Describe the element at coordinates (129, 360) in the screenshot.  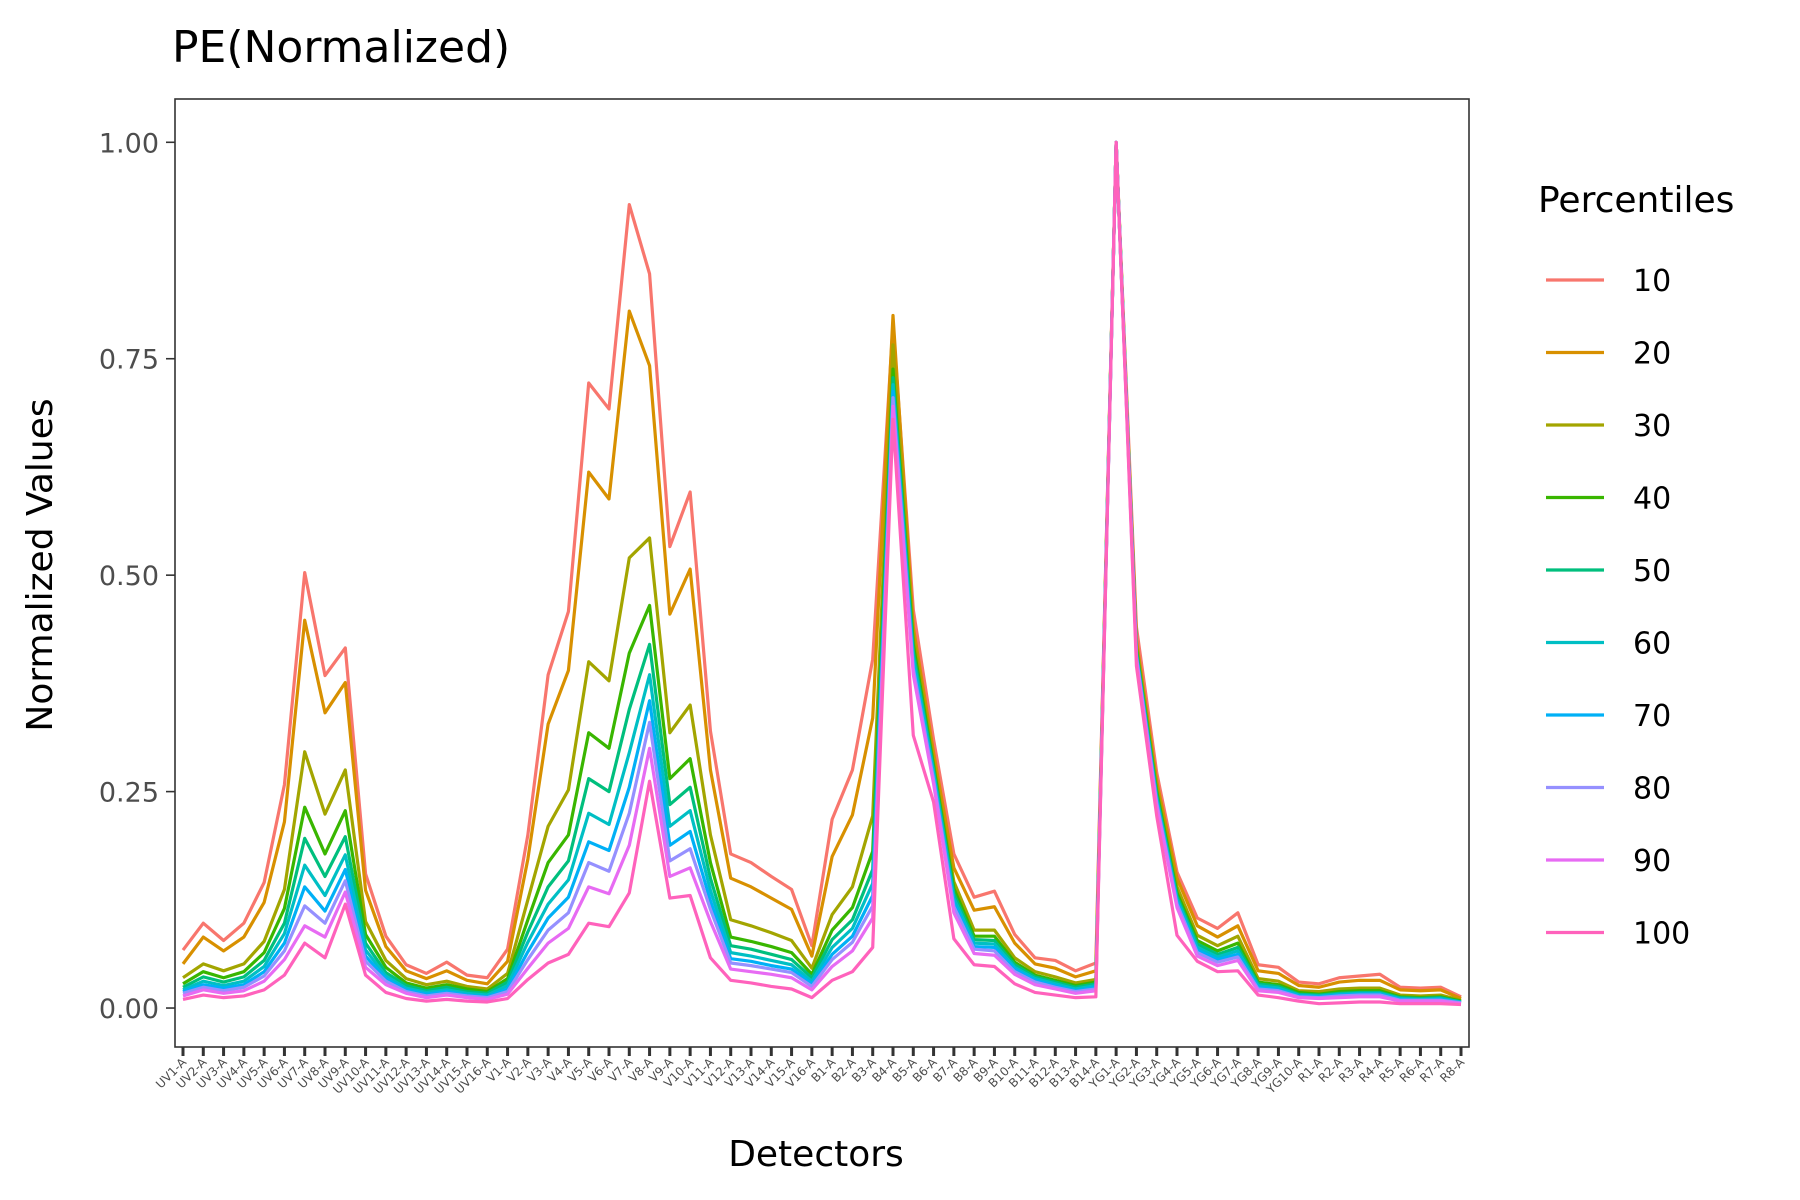
I see `y-tick-label: 0.75` at that location.